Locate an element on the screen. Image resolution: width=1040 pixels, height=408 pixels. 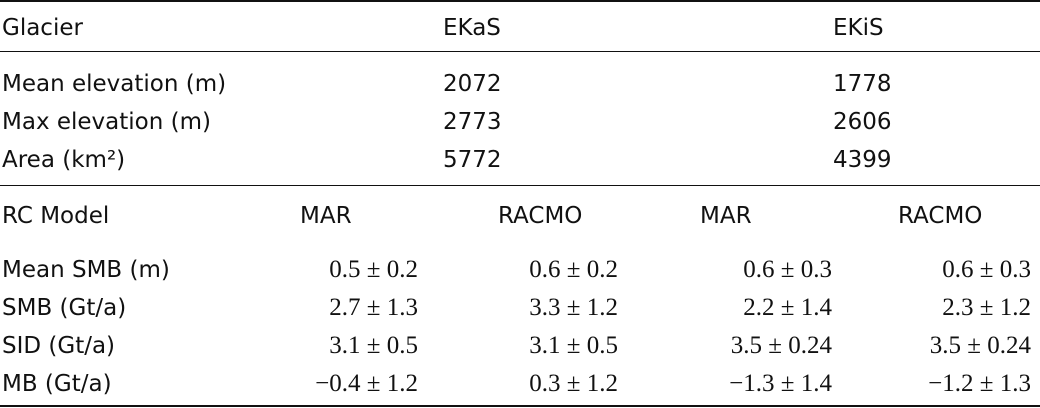
value-cell: 2072 is located at coordinates (472, 84).